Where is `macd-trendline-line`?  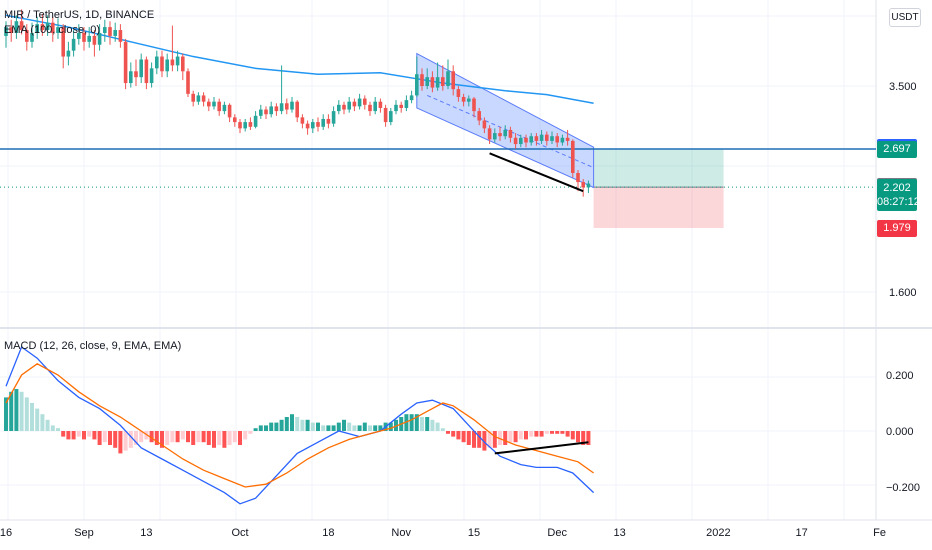
macd-trendline-line is located at coordinates (541, 448).